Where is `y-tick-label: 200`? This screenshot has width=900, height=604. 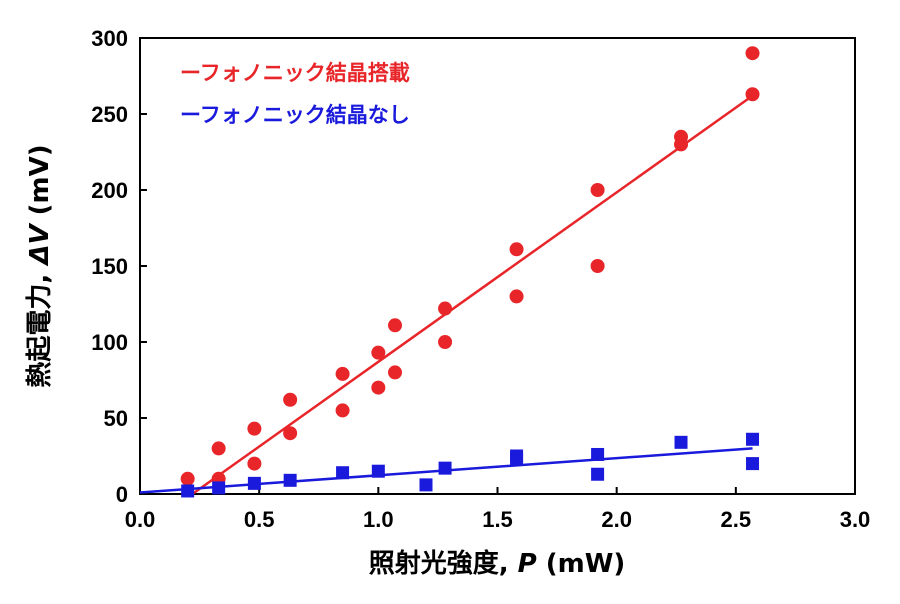 y-tick-label: 200 is located at coordinates (109, 190).